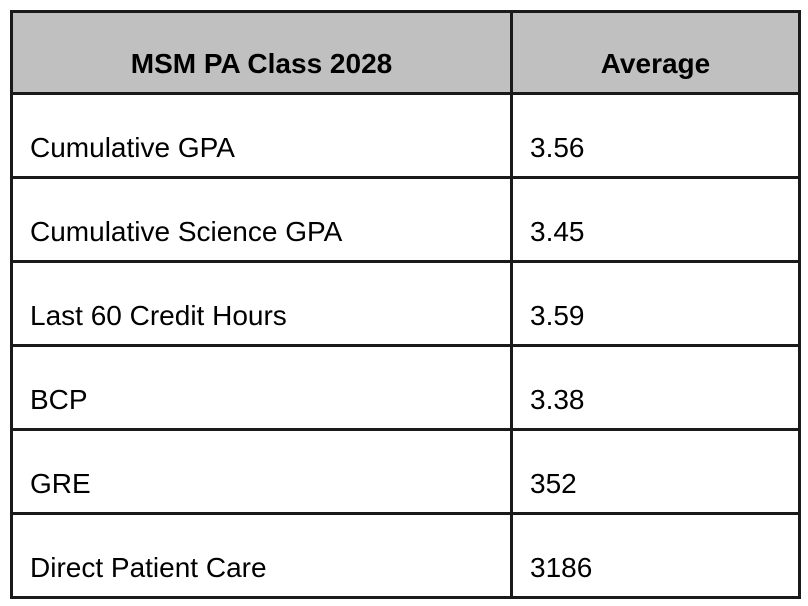 Image resolution: width=808 pixels, height=606 pixels. I want to click on header-row: MSM PA Class 2028 Average, so click(405, 52).